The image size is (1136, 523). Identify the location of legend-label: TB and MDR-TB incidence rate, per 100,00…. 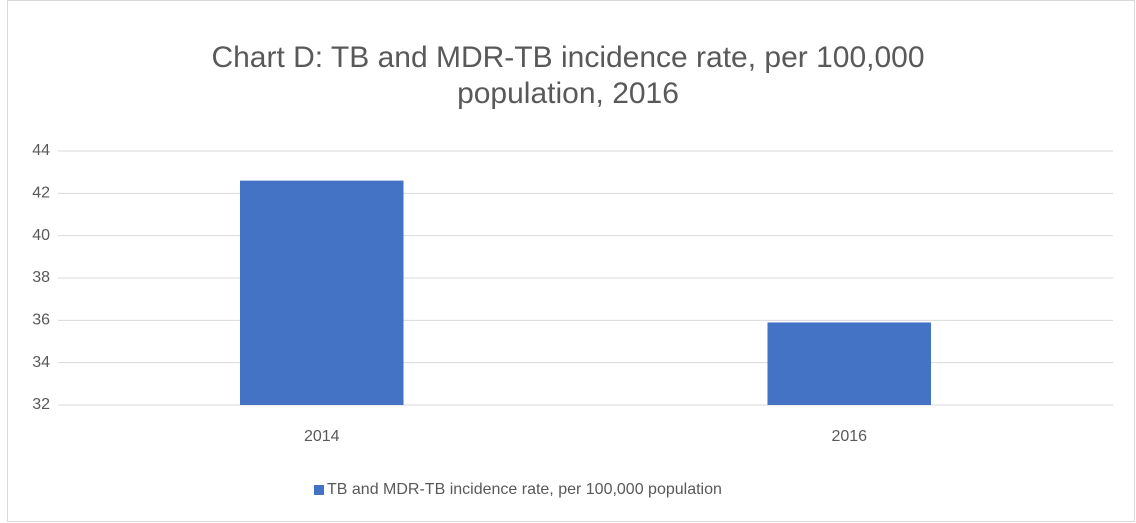
(524, 489).